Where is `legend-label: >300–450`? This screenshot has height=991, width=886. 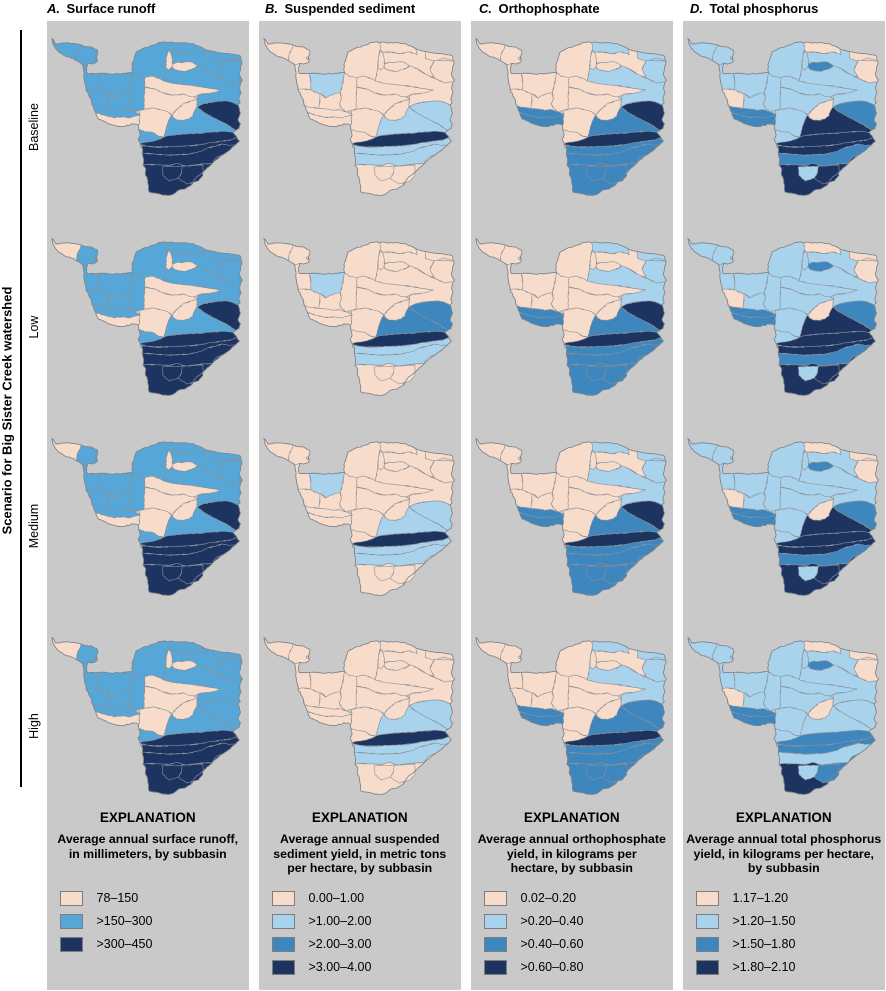
legend-label: >300–450 is located at coordinates (124, 944).